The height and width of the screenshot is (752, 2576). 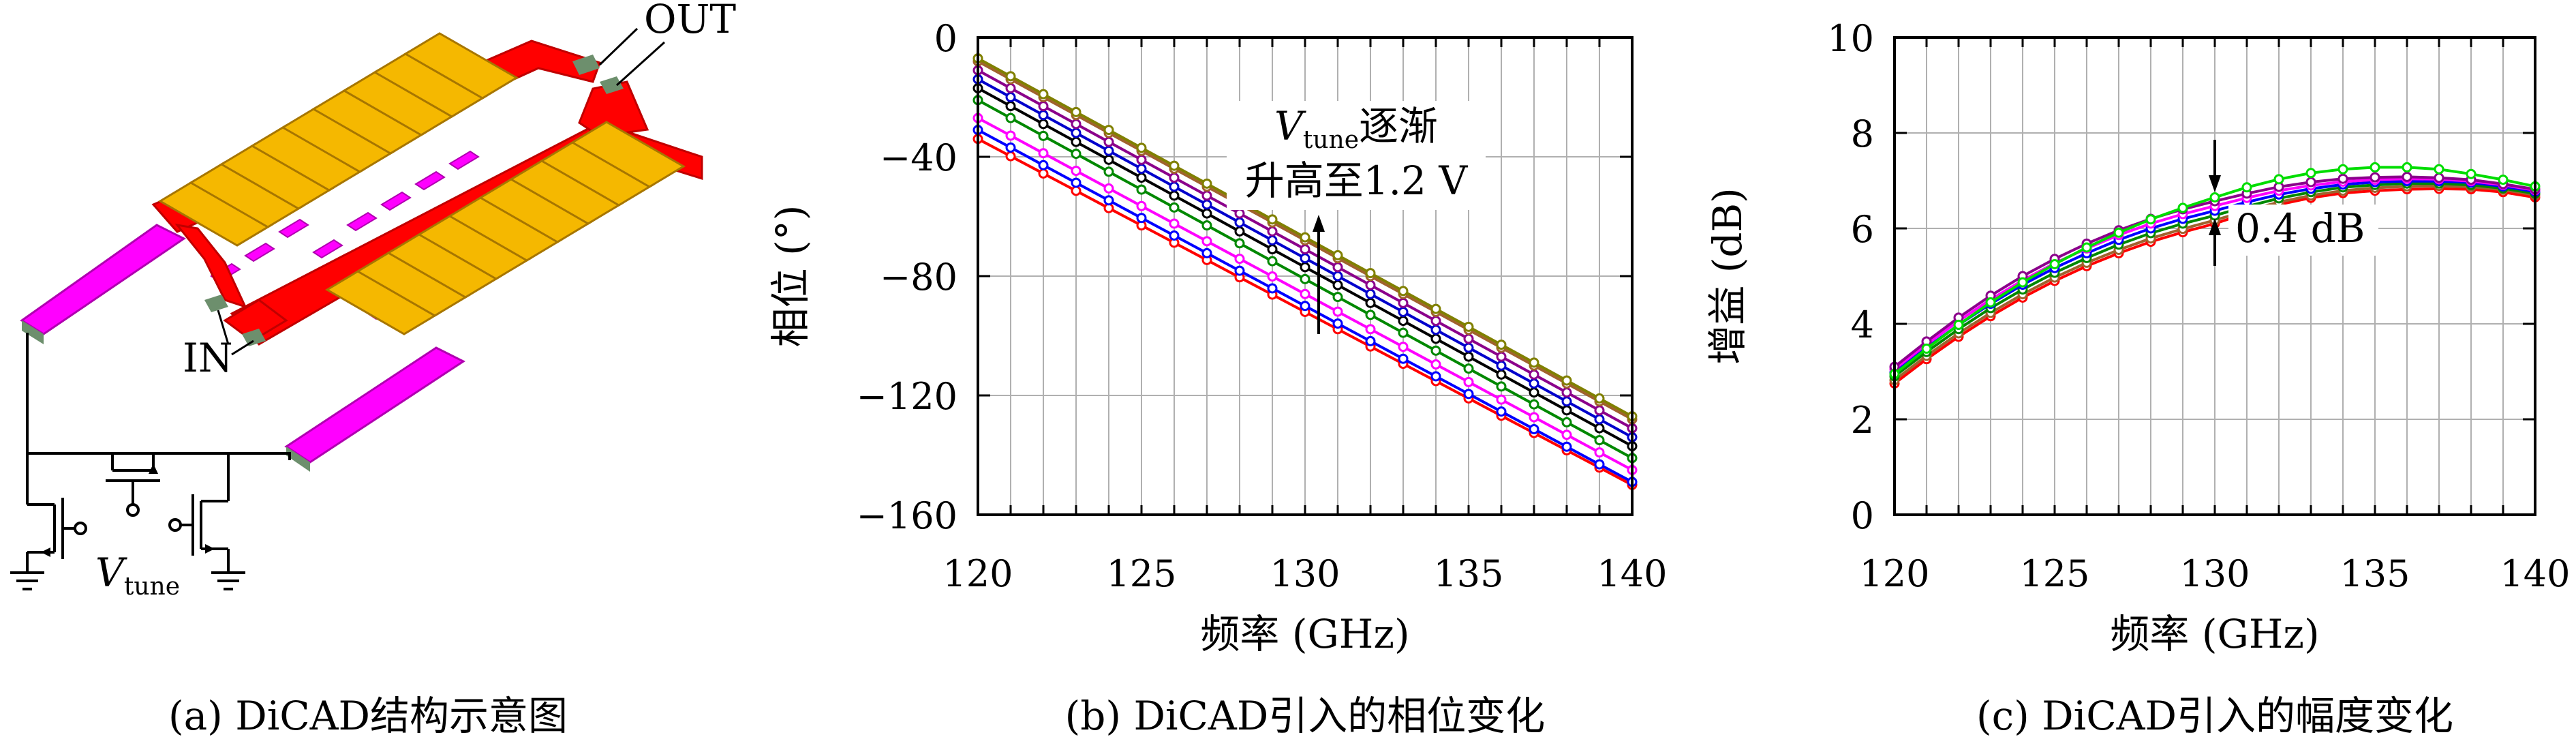 I want to click on out-label: OUT, so click(x=690, y=21).